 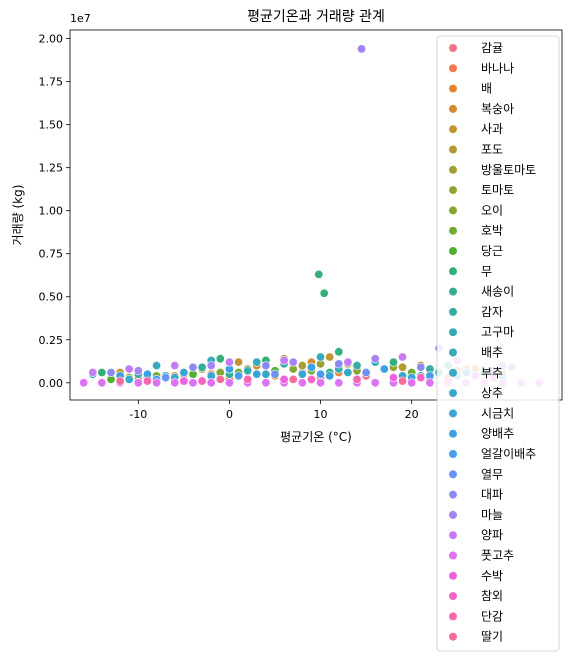 What do you see at coordinates (51, 340) in the screenshot?
I see `y-tick-label: 0.25` at bounding box center [51, 340].